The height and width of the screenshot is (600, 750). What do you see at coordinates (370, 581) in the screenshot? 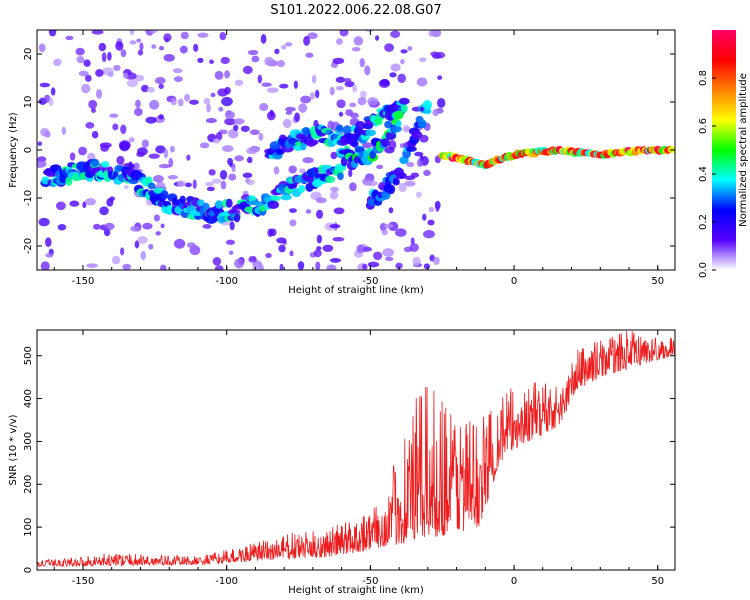
I see `snr-xtick-label: -50` at bounding box center [370, 581].